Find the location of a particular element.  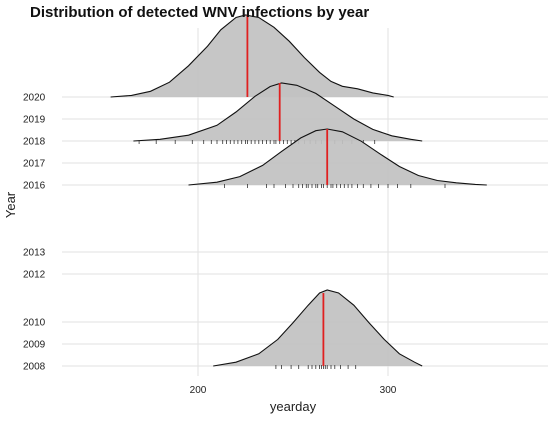

y-tick-label: 2008 is located at coordinates (34, 367).